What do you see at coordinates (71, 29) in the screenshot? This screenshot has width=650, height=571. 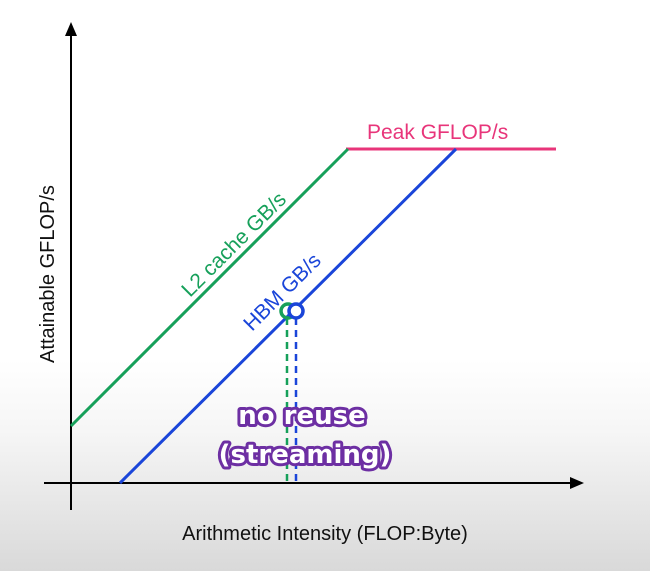 I see `y-axis-arrowhead` at bounding box center [71, 29].